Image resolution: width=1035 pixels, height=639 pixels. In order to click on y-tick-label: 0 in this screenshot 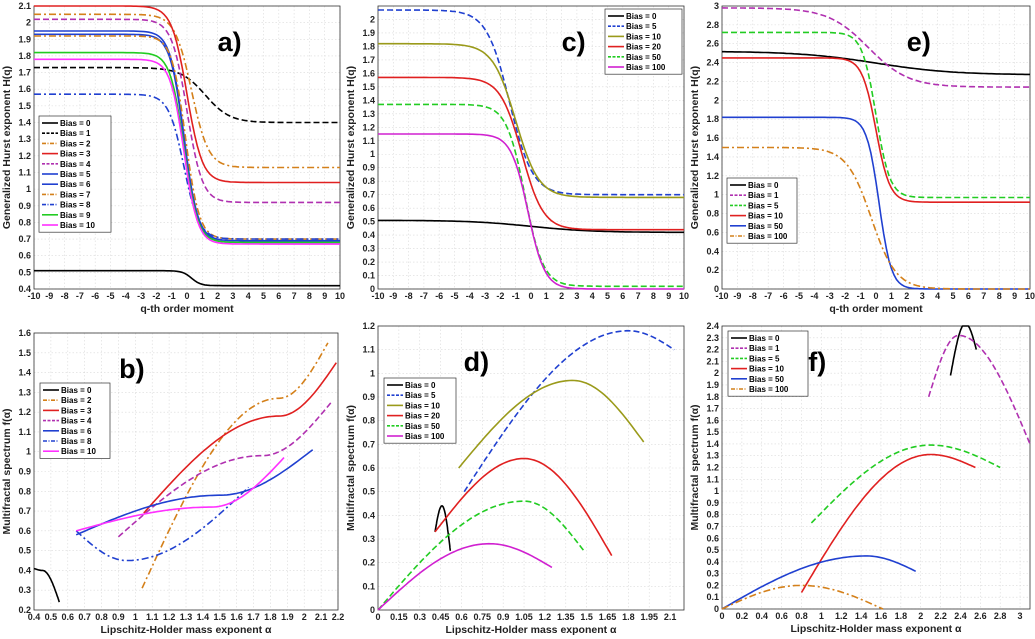, I will do `click(716, 289)`.